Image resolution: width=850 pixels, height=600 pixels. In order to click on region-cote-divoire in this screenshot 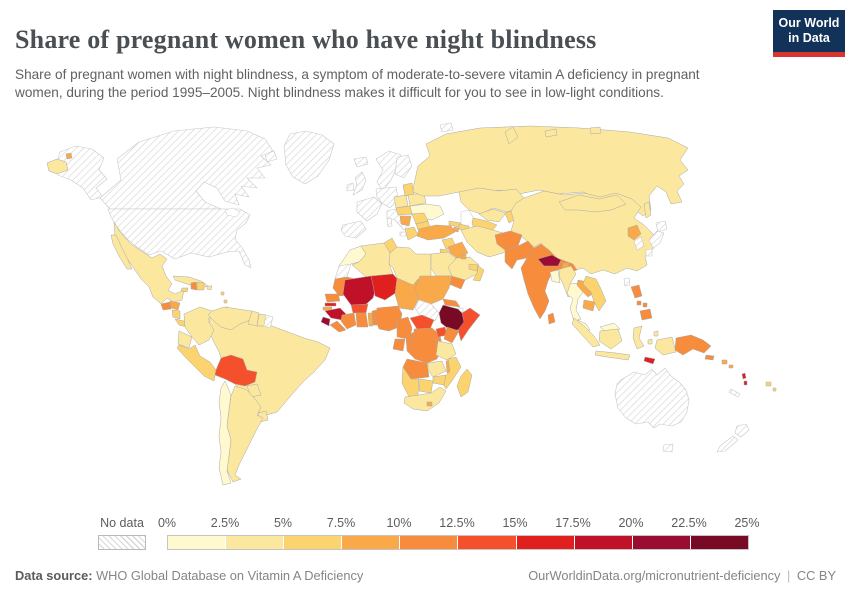, I will do `click(348, 321)`.